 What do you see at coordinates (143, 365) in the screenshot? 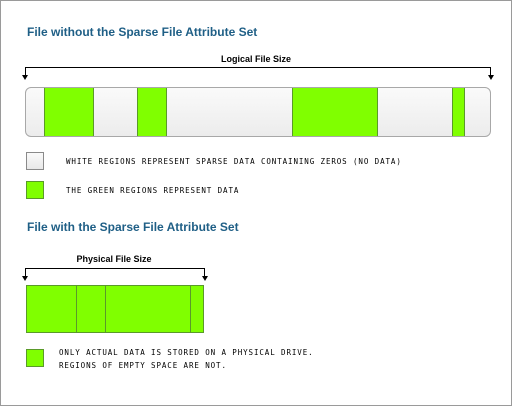
I see `physical-legend-line2: REGIONS OF EMPTY SPACE ARE NOT.` at bounding box center [143, 365].